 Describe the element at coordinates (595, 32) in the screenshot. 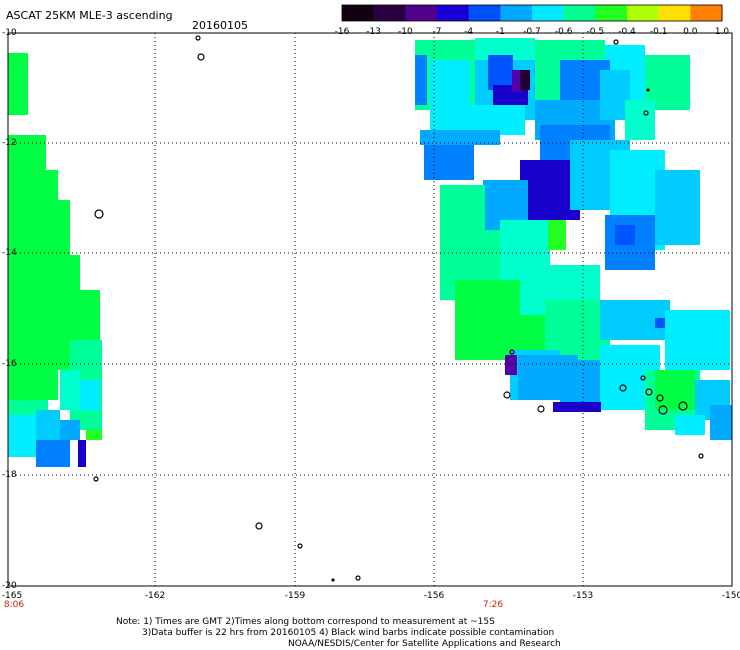

I see `colorbar-label: -0.5` at that location.